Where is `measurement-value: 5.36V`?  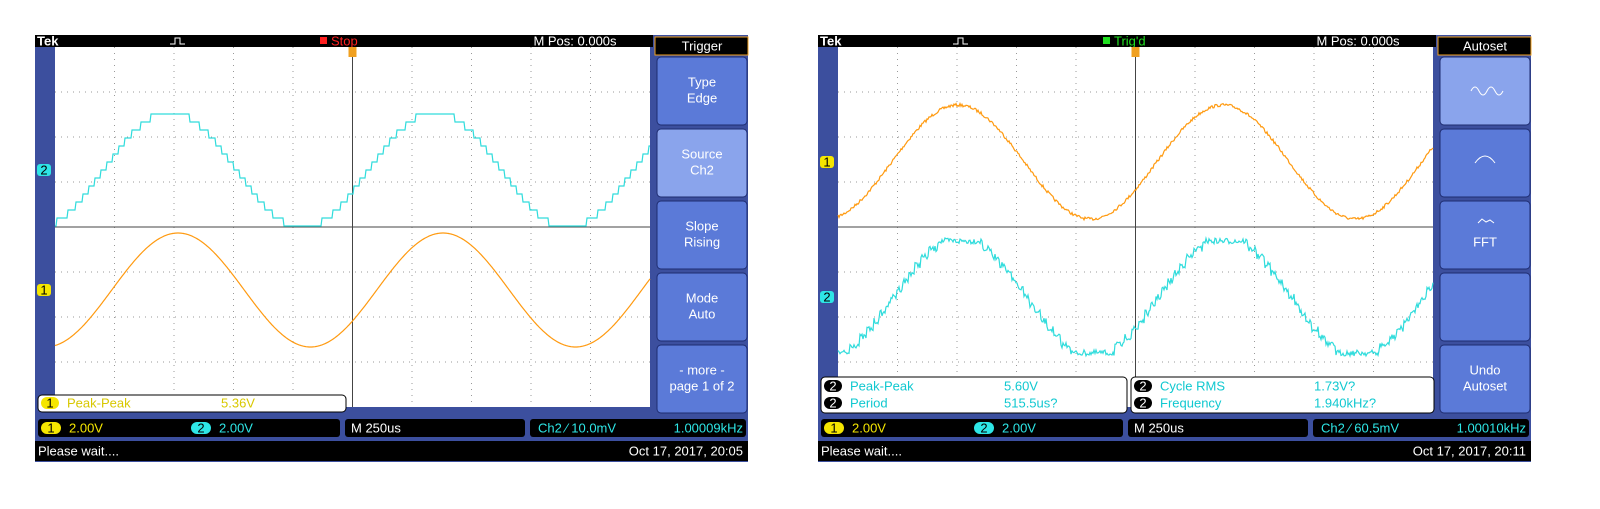 measurement-value: 5.36V is located at coordinates (238, 402).